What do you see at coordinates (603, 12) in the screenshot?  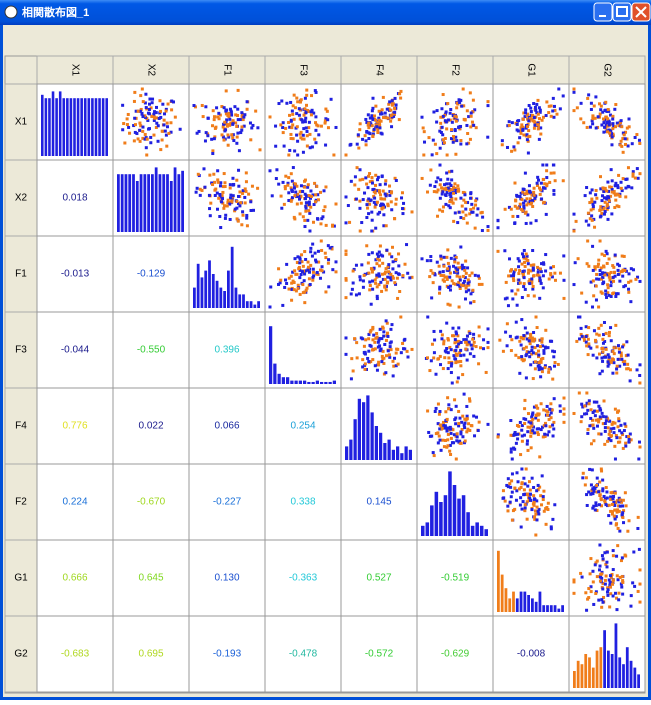 I see `minimize-button` at bounding box center [603, 12].